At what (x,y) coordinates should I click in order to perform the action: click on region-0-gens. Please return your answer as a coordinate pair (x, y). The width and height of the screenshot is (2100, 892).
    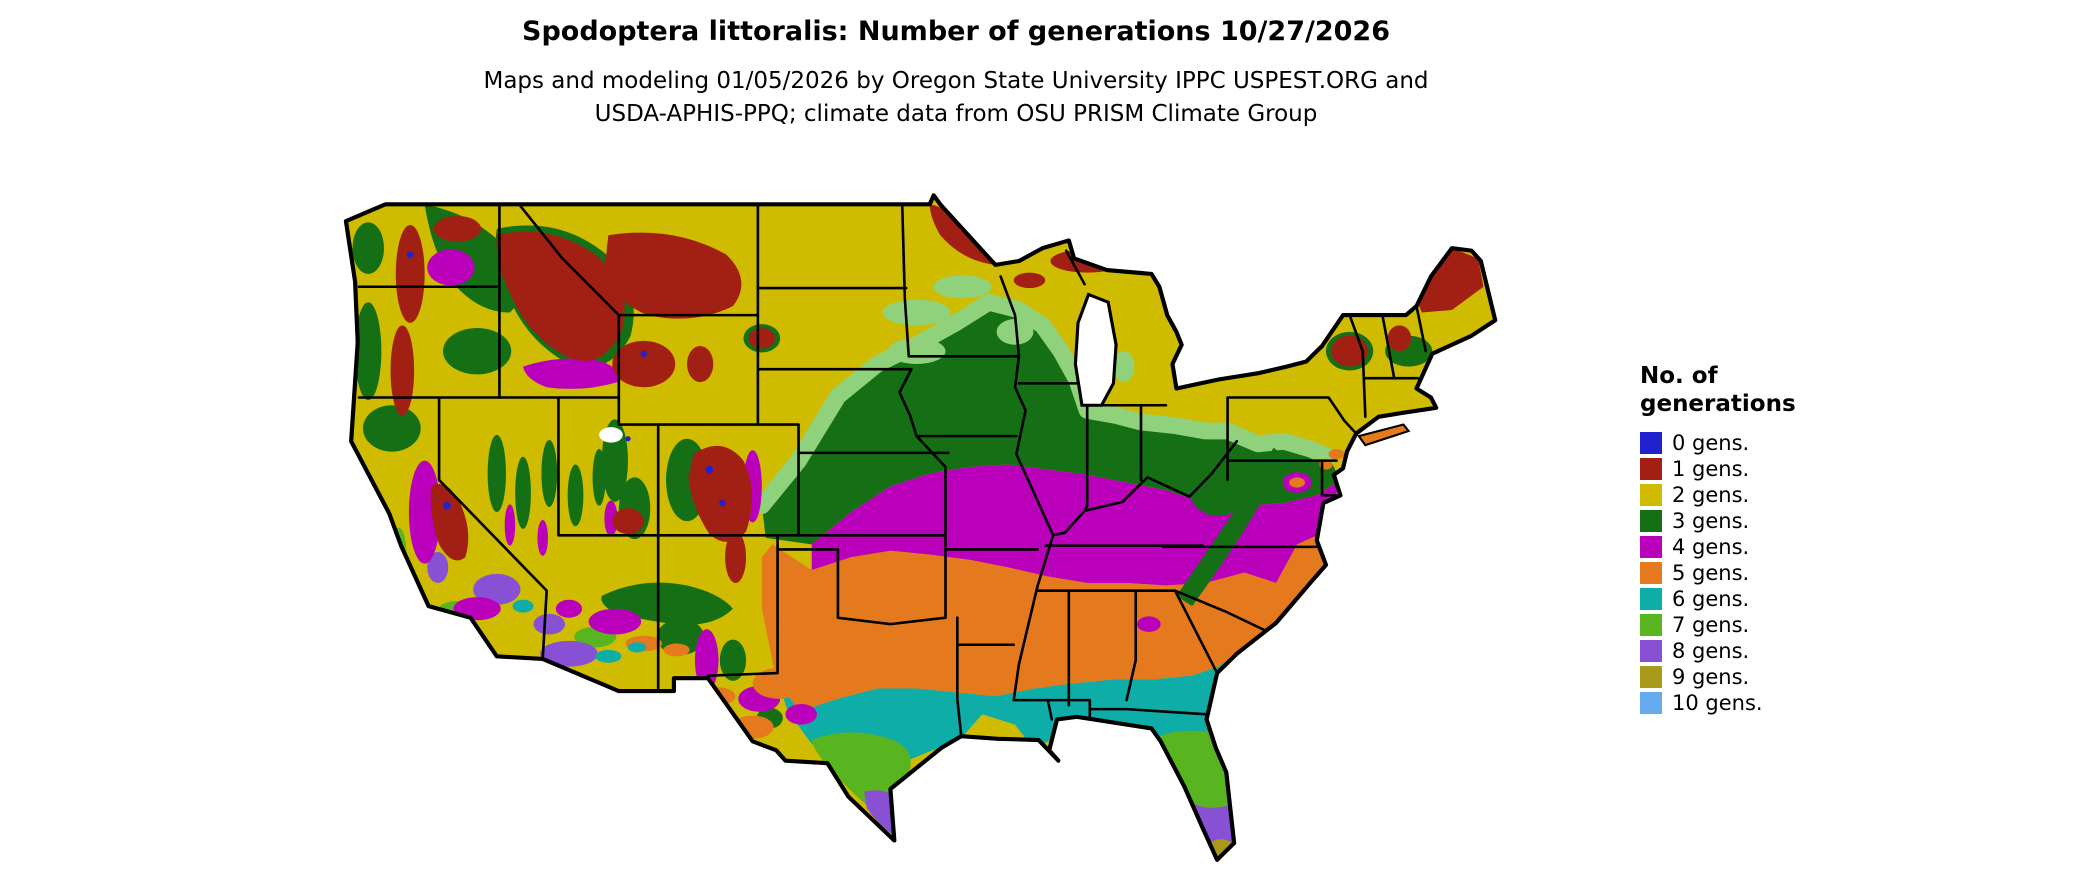
    Looking at the image, I should click on (566, 380).